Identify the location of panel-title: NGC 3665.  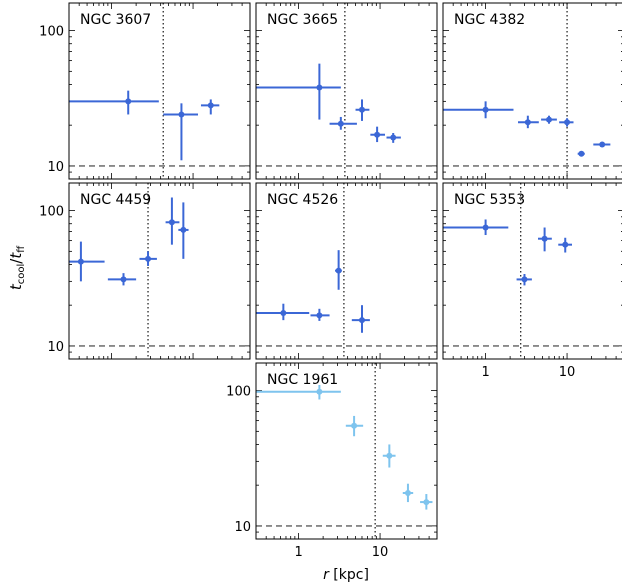
(302, 20).